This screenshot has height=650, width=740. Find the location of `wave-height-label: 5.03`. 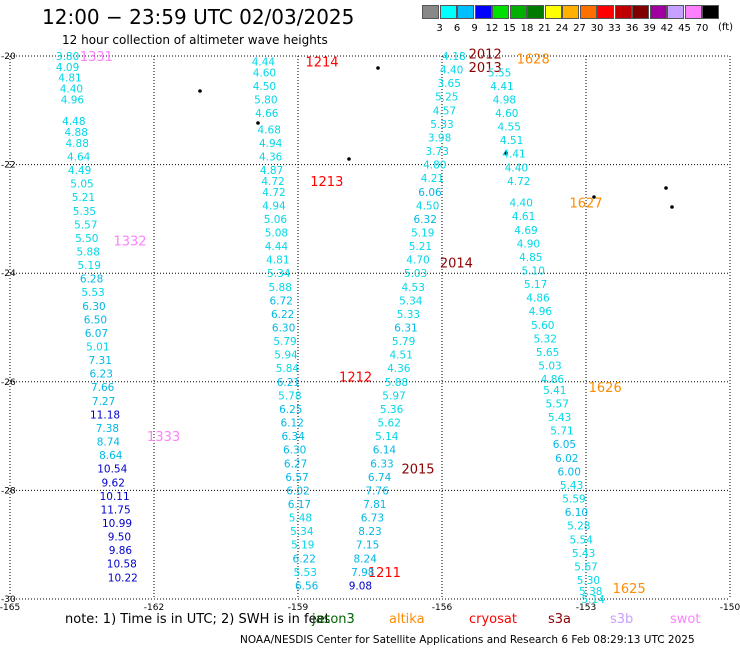

wave-height-label: 5.03 is located at coordinates (549, 367).